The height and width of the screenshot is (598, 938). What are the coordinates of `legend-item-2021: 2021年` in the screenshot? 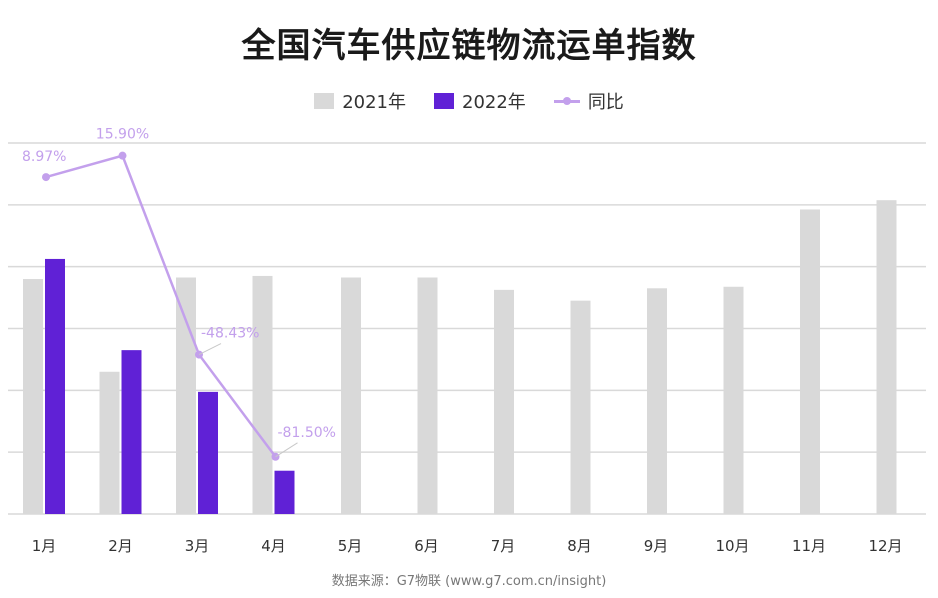 It's located at (360, 101).